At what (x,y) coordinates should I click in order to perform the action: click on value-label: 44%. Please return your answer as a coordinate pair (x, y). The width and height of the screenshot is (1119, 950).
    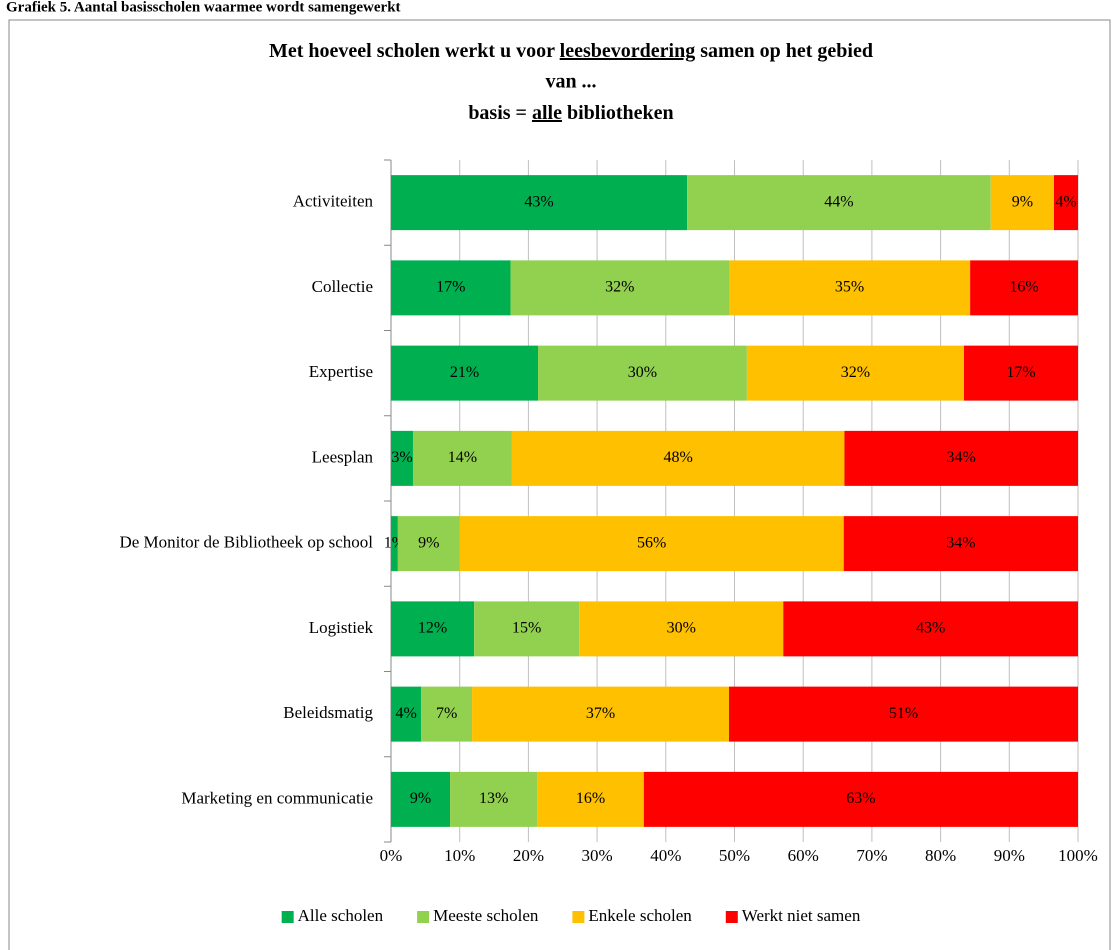
    Looking at the image, I should click on (838, 201).